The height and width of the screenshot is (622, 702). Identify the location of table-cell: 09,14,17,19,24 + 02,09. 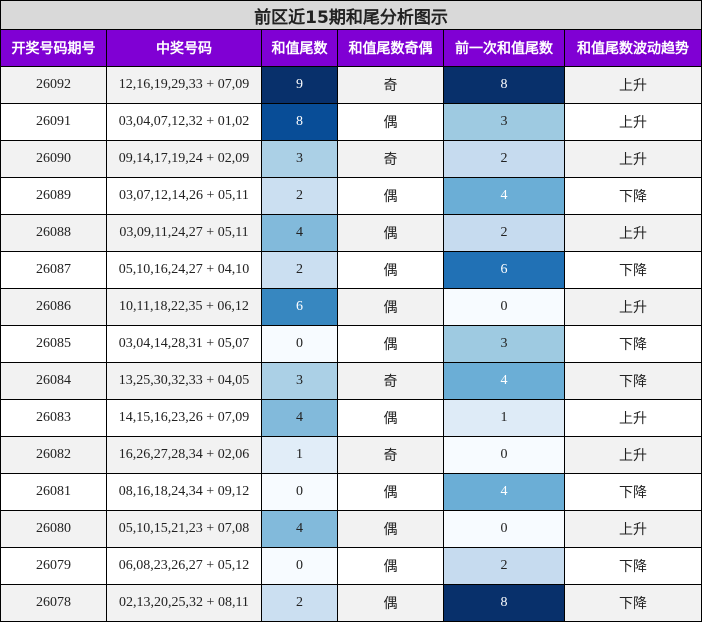
(184, 159).